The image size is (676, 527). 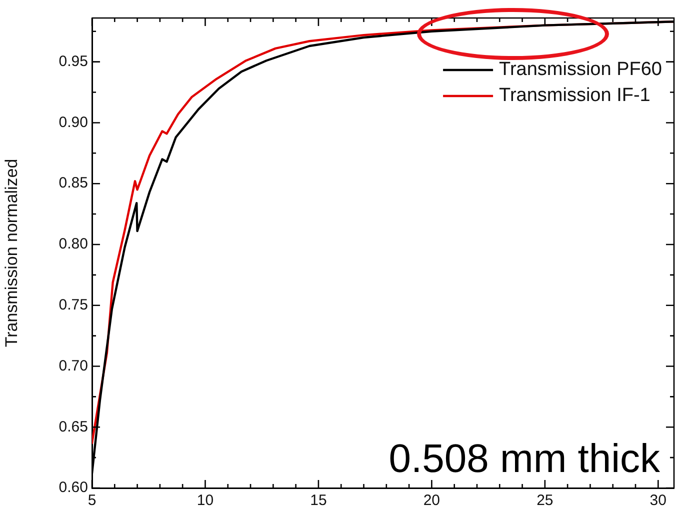 I want to click on y-tick-label: 0.65, so click(x=73, y=427).